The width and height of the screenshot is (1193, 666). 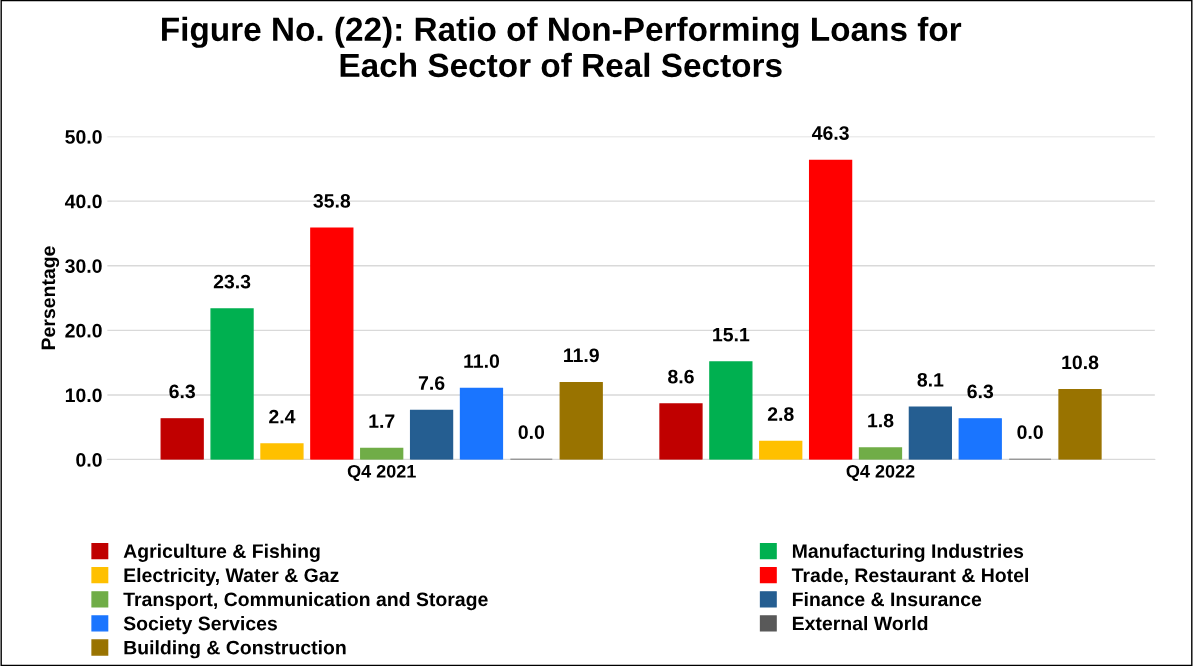 I want to click on data-label: 1.7, so click(x=382, y=421).